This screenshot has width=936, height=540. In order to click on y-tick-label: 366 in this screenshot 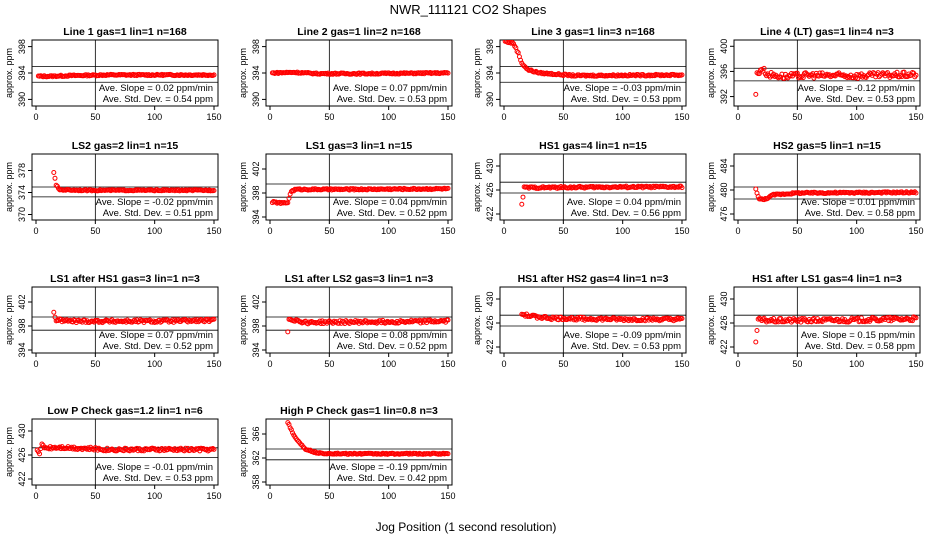, I will do `click(256, 433)`.